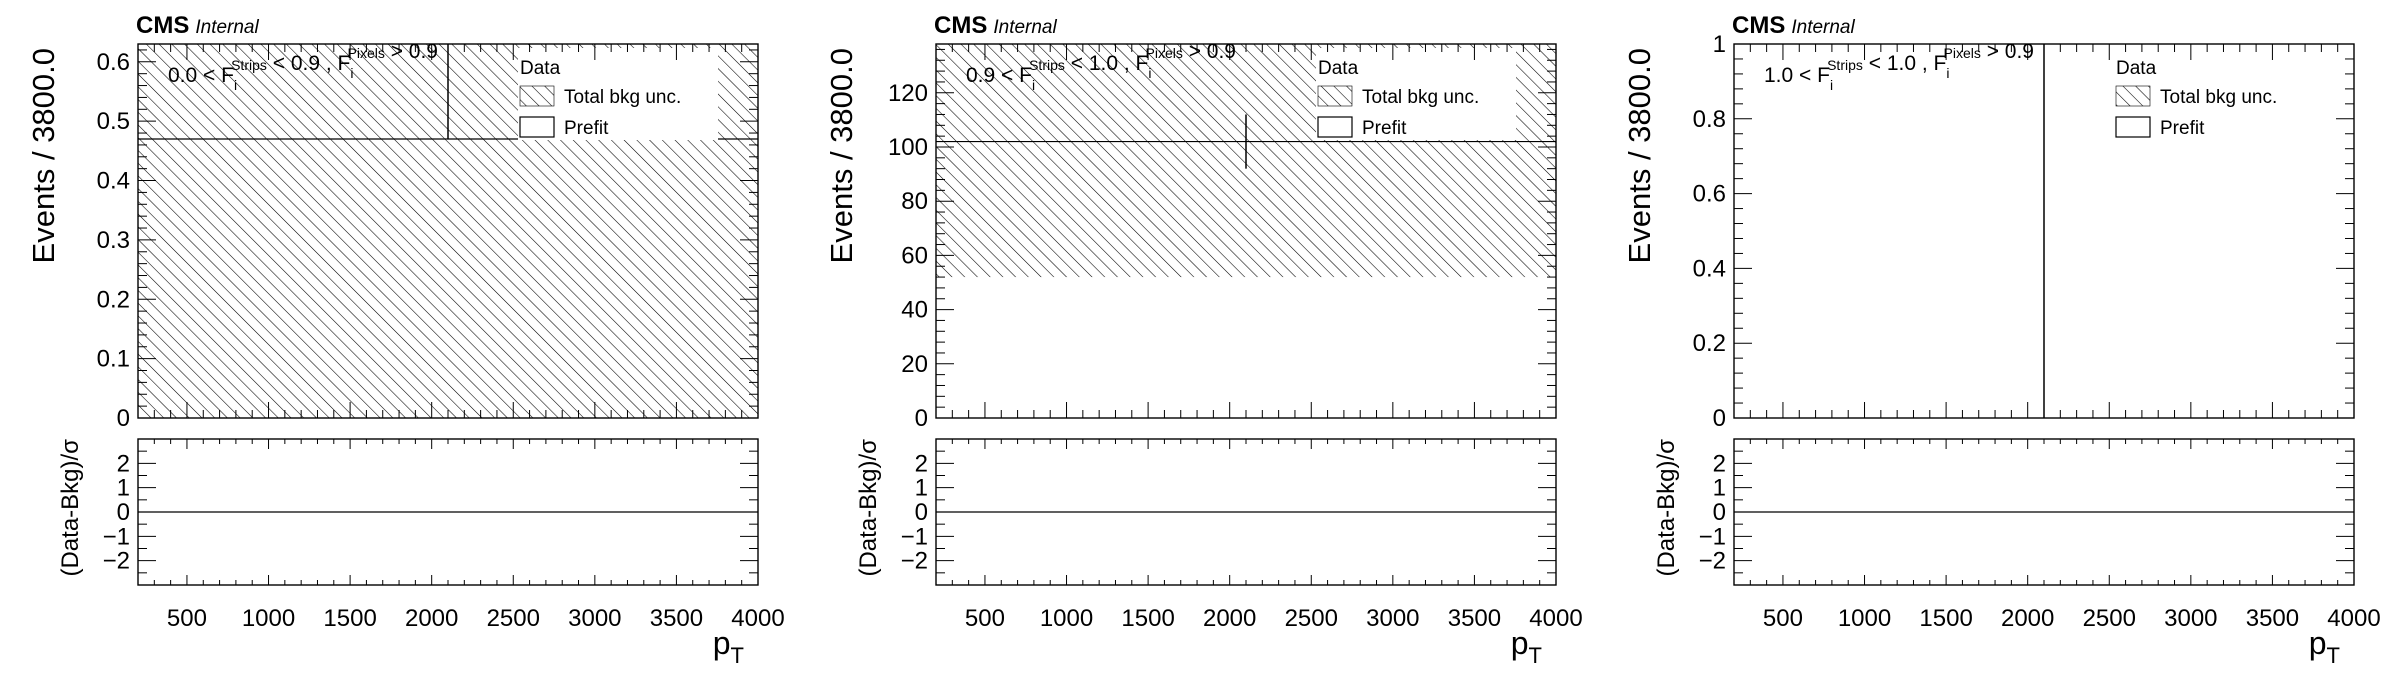  I want to click on region-label: 0.9 < FiStrips < 1.0 , FiPixels > 0.9, so click(1101, 66).